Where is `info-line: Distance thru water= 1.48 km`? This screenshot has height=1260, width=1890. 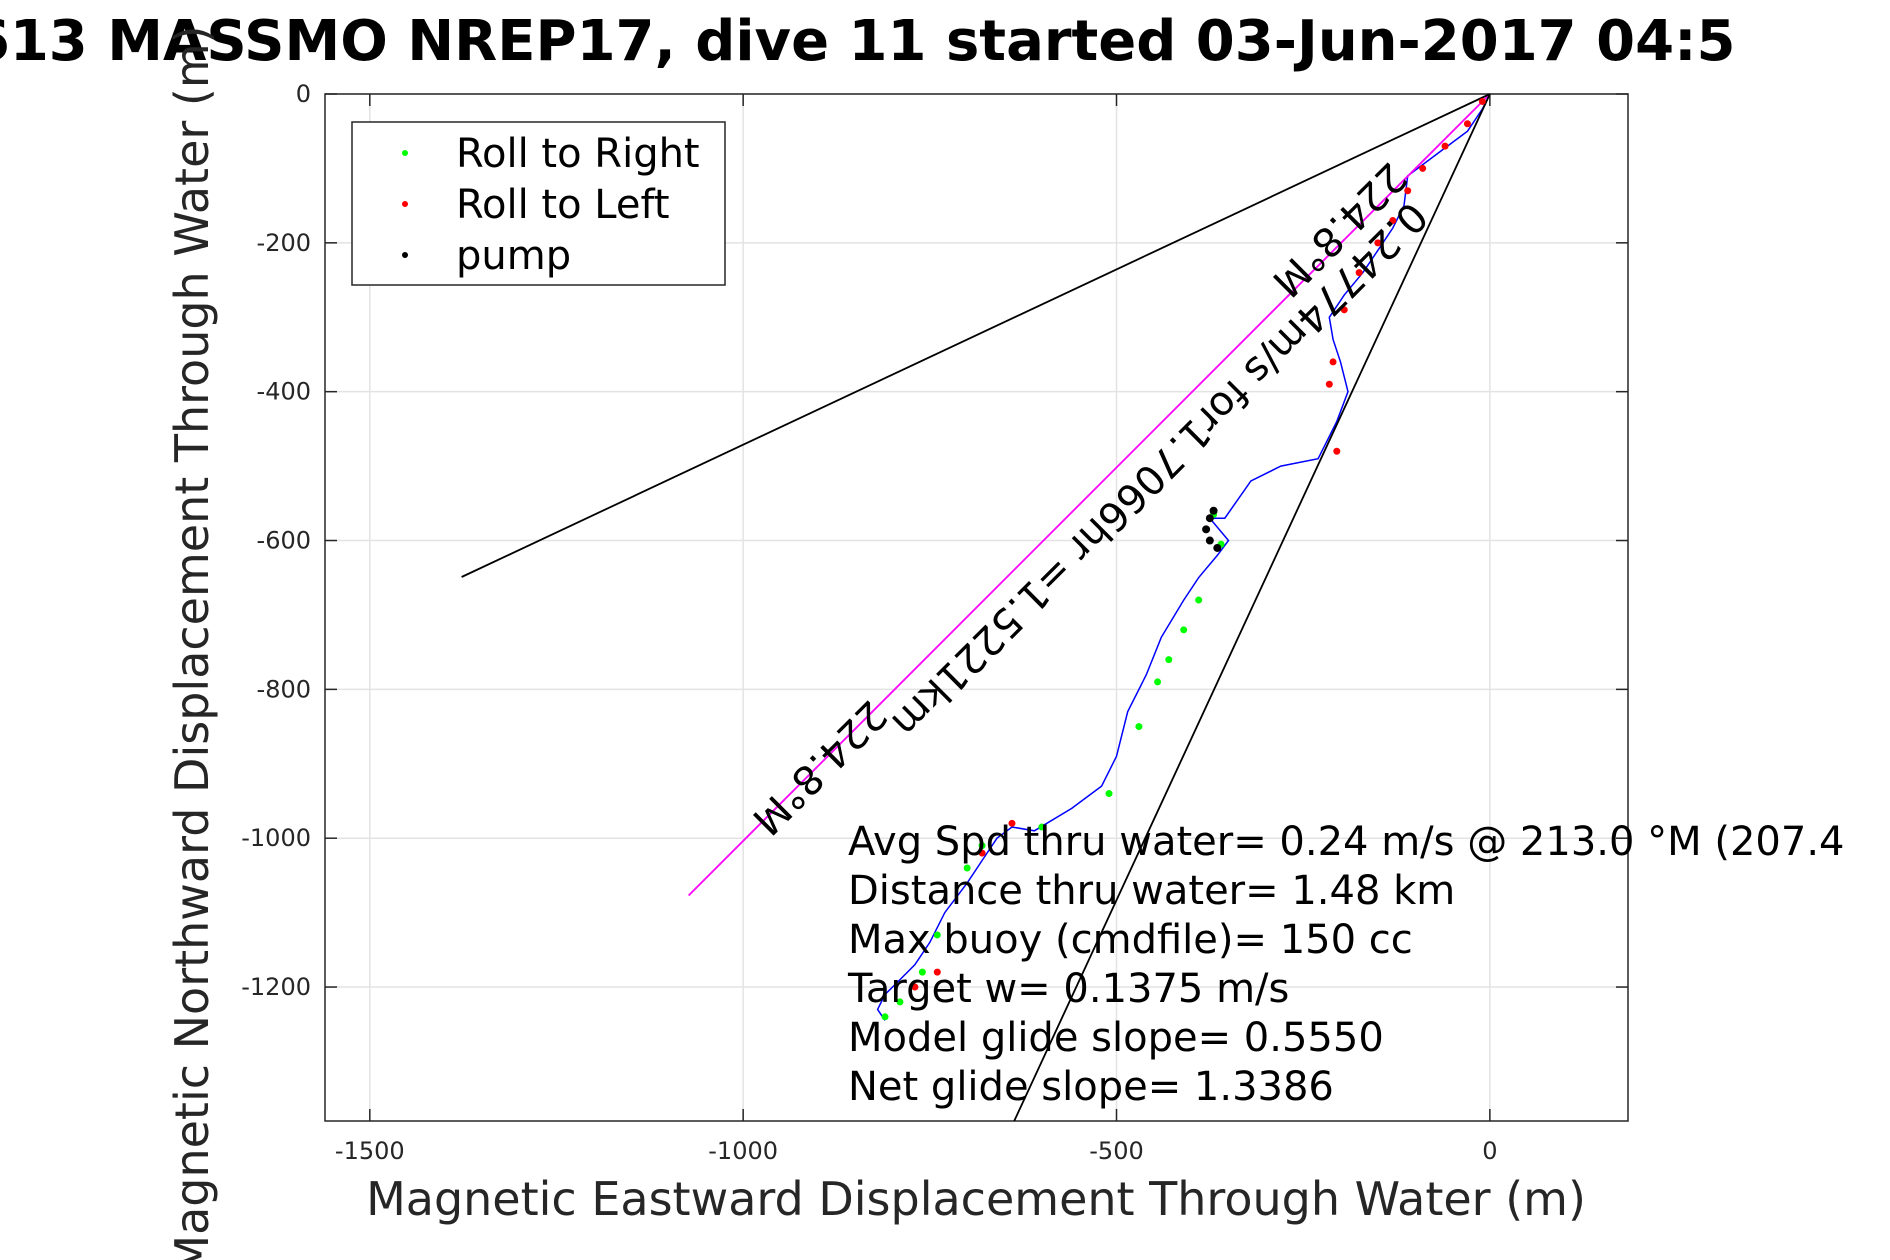 info-line: Distance thru water= 1.48 km is located at coordinates (1151, 891).